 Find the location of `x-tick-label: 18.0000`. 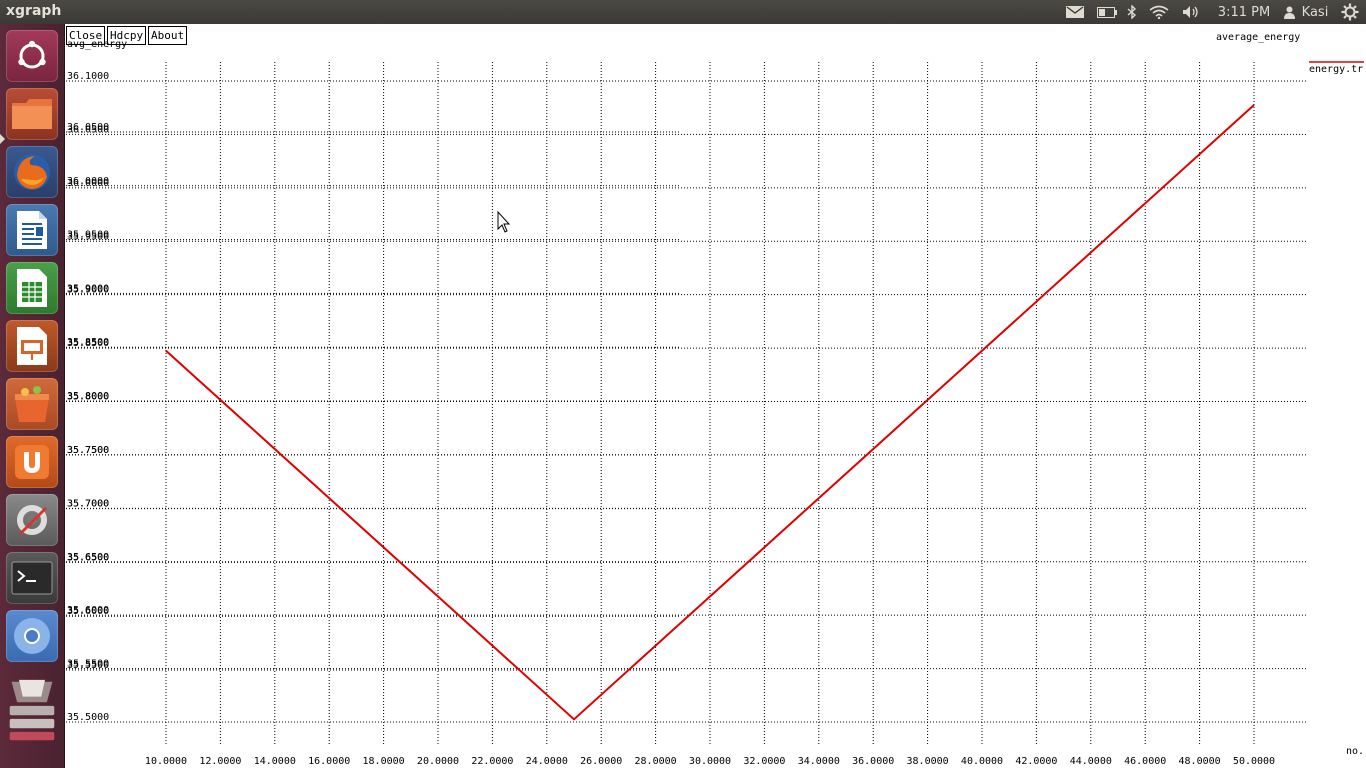

x-tick-label: 18.0000 is located at coordinates (384, 761).